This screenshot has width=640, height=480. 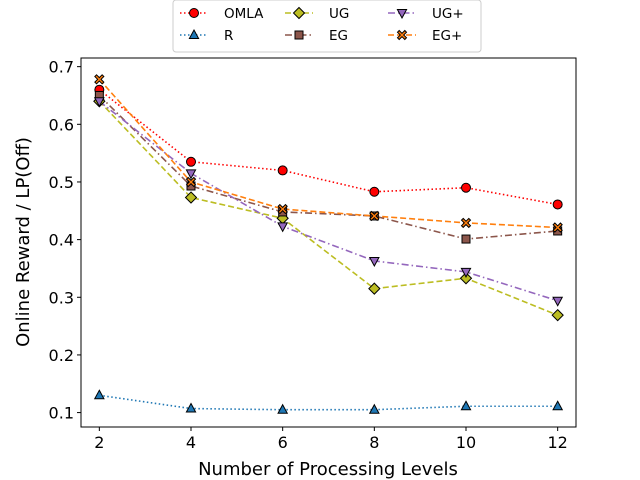 What do you see at coordinates (61, 124) in the screenshot?
I see `y-tick-label: 0.6` at bounding box center [61, 124].